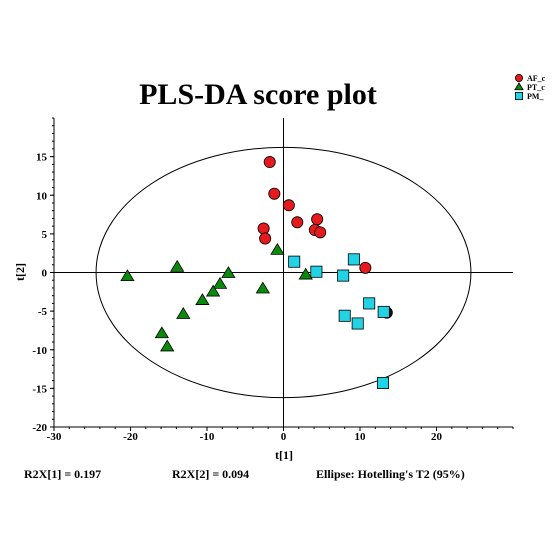 This screenshot has height=553, width=553. Describe the element at coordinates (39, 389) in the screenshot. I see `y-tick-label: -15` at that location.